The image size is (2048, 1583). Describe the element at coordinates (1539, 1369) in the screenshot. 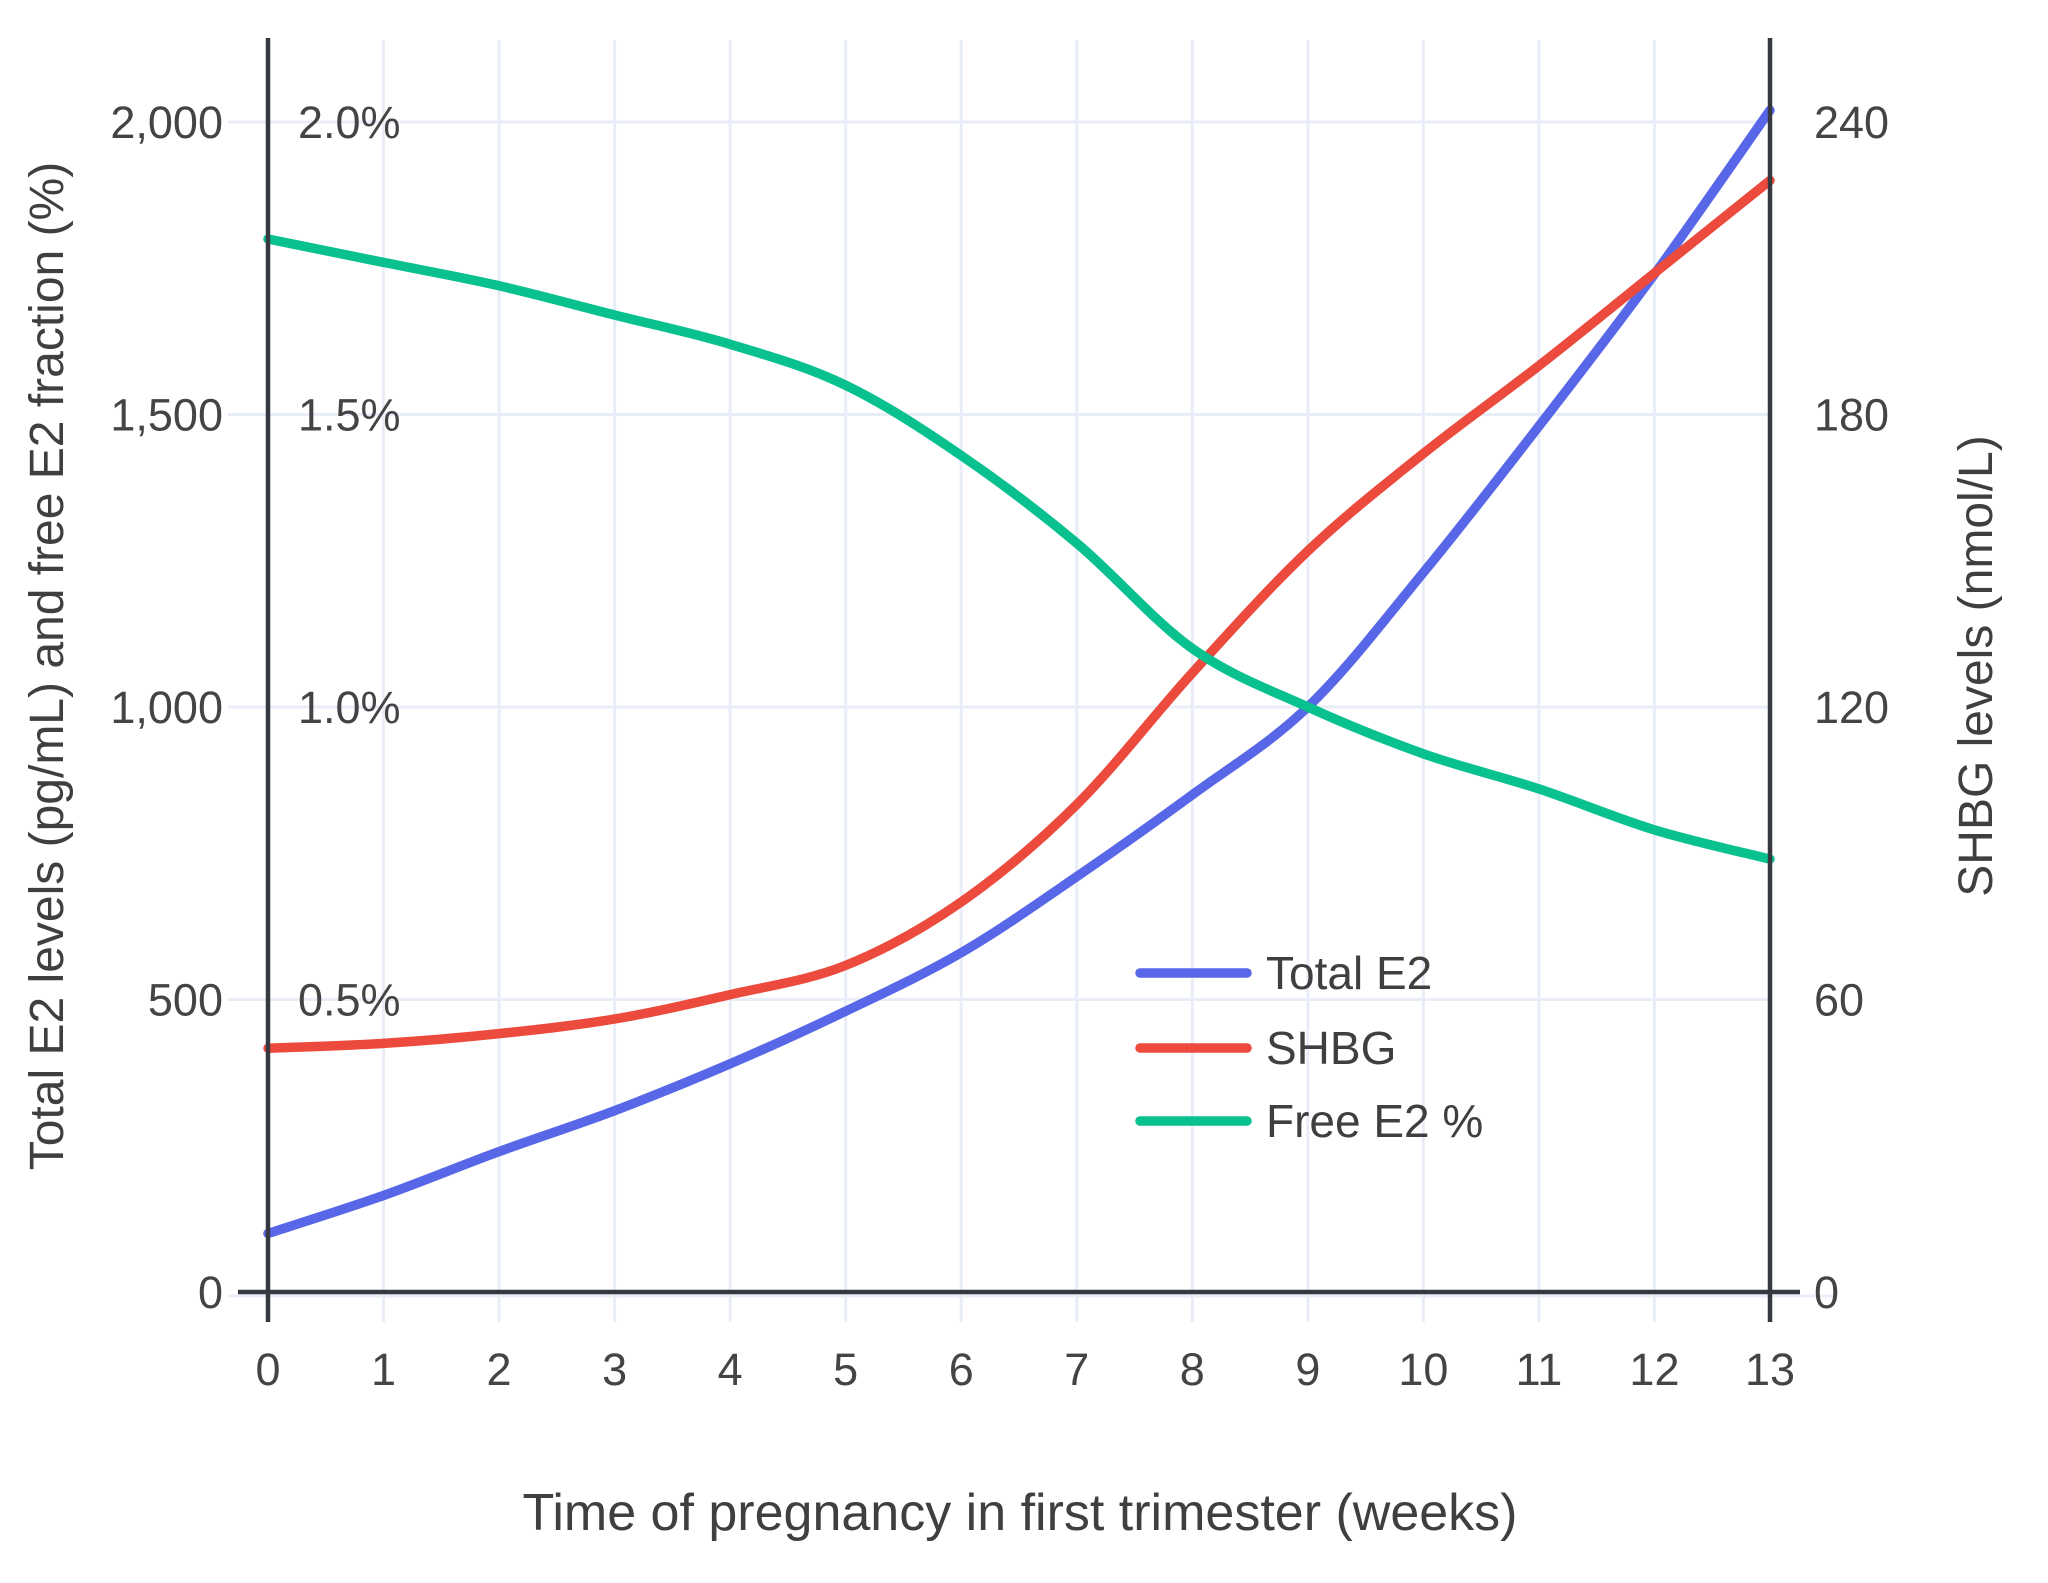

I see `x-tick-label-11: 11` at that location.